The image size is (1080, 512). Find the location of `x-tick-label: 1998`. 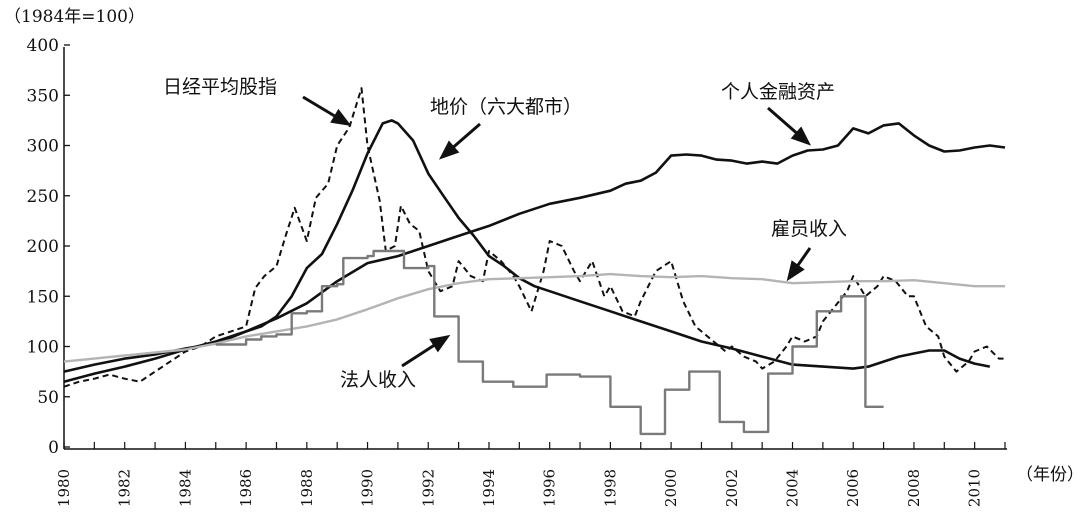

x-tick-label: 1998 is located at coordinates (610, 488).